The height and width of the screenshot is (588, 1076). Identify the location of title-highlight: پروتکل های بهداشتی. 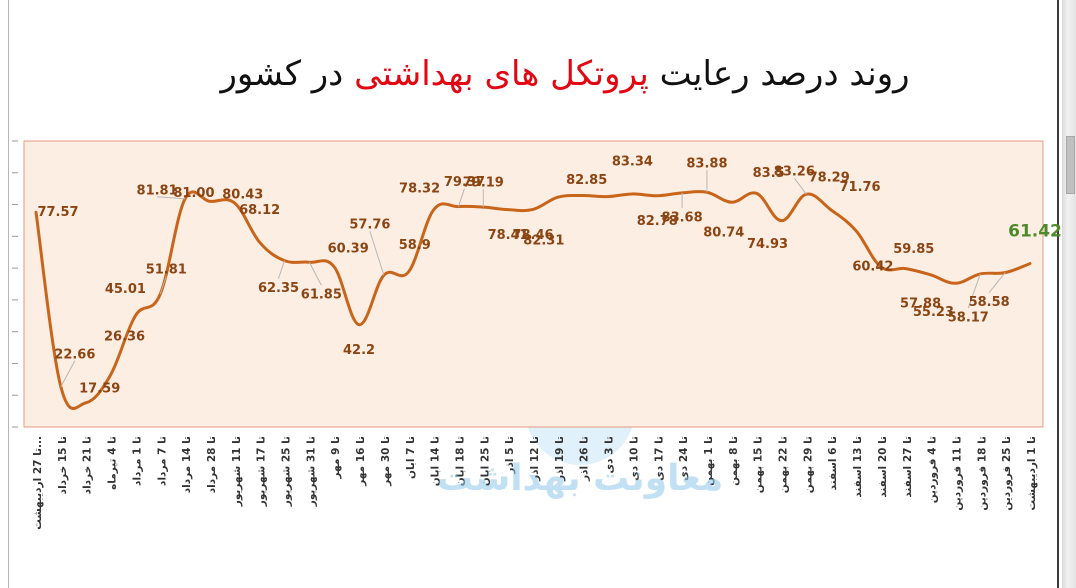
(501, 74).